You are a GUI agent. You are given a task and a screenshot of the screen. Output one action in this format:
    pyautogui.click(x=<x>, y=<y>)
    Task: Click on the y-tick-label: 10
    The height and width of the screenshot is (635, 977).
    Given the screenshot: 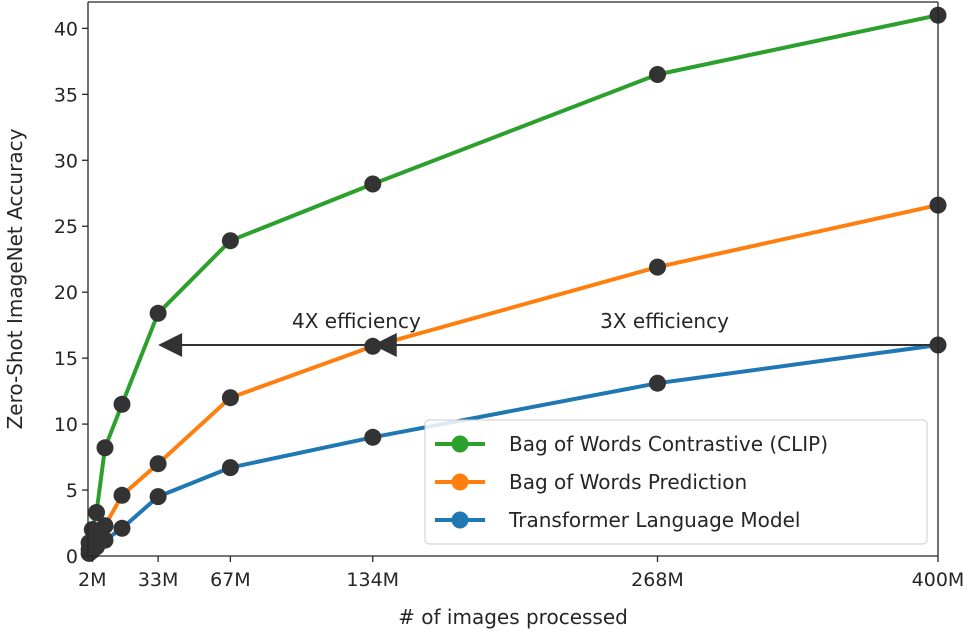 What is the action you would take?
    pyautogui.click(x=66, y=425)
    